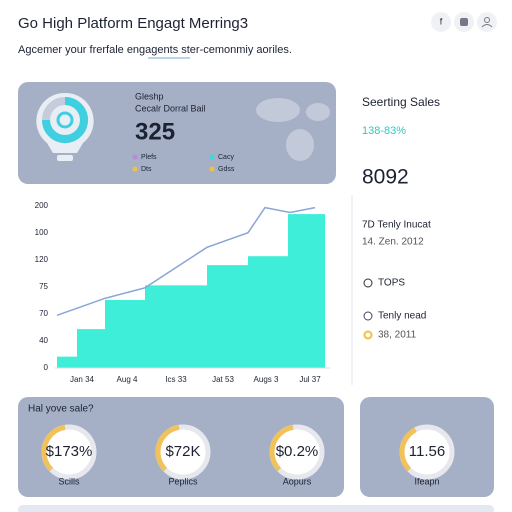 The height and width of the screenshot is (512, 512). What do you see at coordinates (69, 481) in the screenshot?
I see `gauge-label: Scills` at bounding box center [69, 481].